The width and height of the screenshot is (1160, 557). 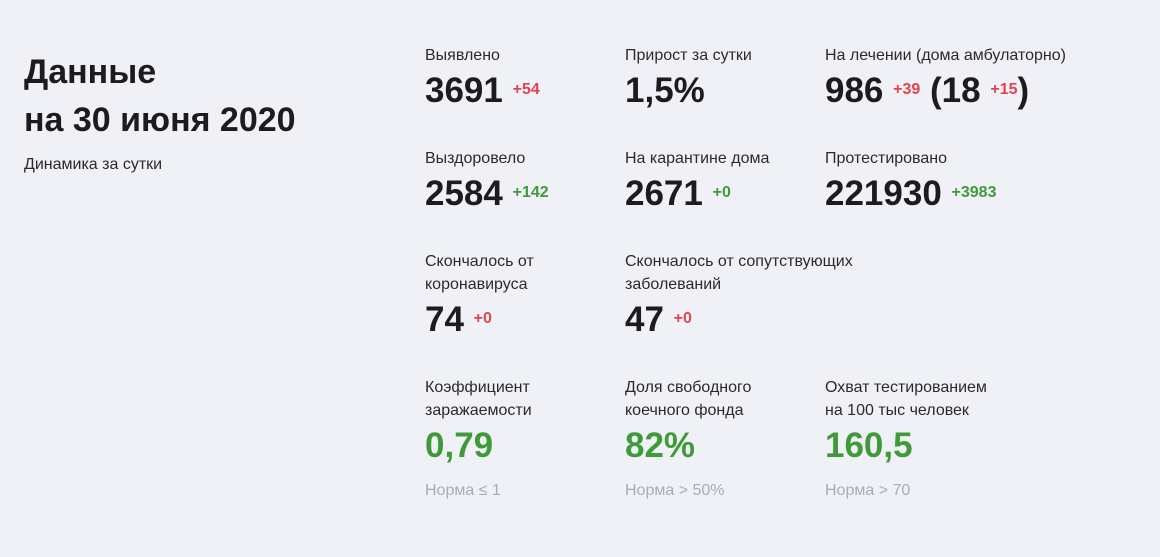 I want to click on stat-norm: Норма > 50%, so click(x=675, y=490).